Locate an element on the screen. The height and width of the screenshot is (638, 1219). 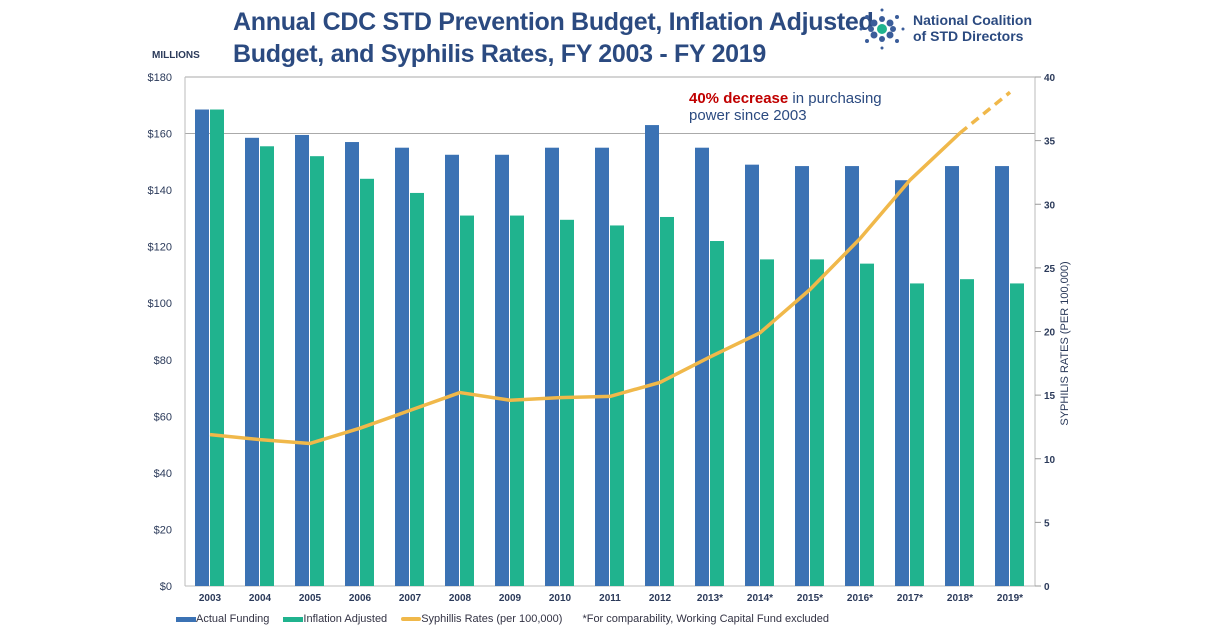
x-tick-label: 2019* is located at coordinates (1010, 598).